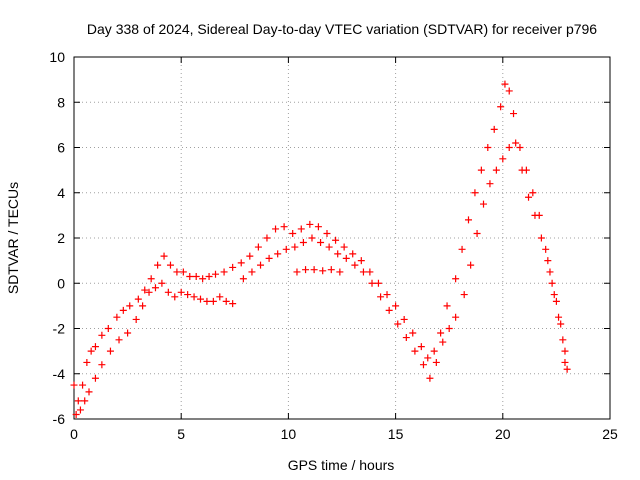 The image size is (640, 480). What do you see at coordinates (503, 434) in the screenshot?
I see `x-tick-label: 20` at bounding box center [503, 434].